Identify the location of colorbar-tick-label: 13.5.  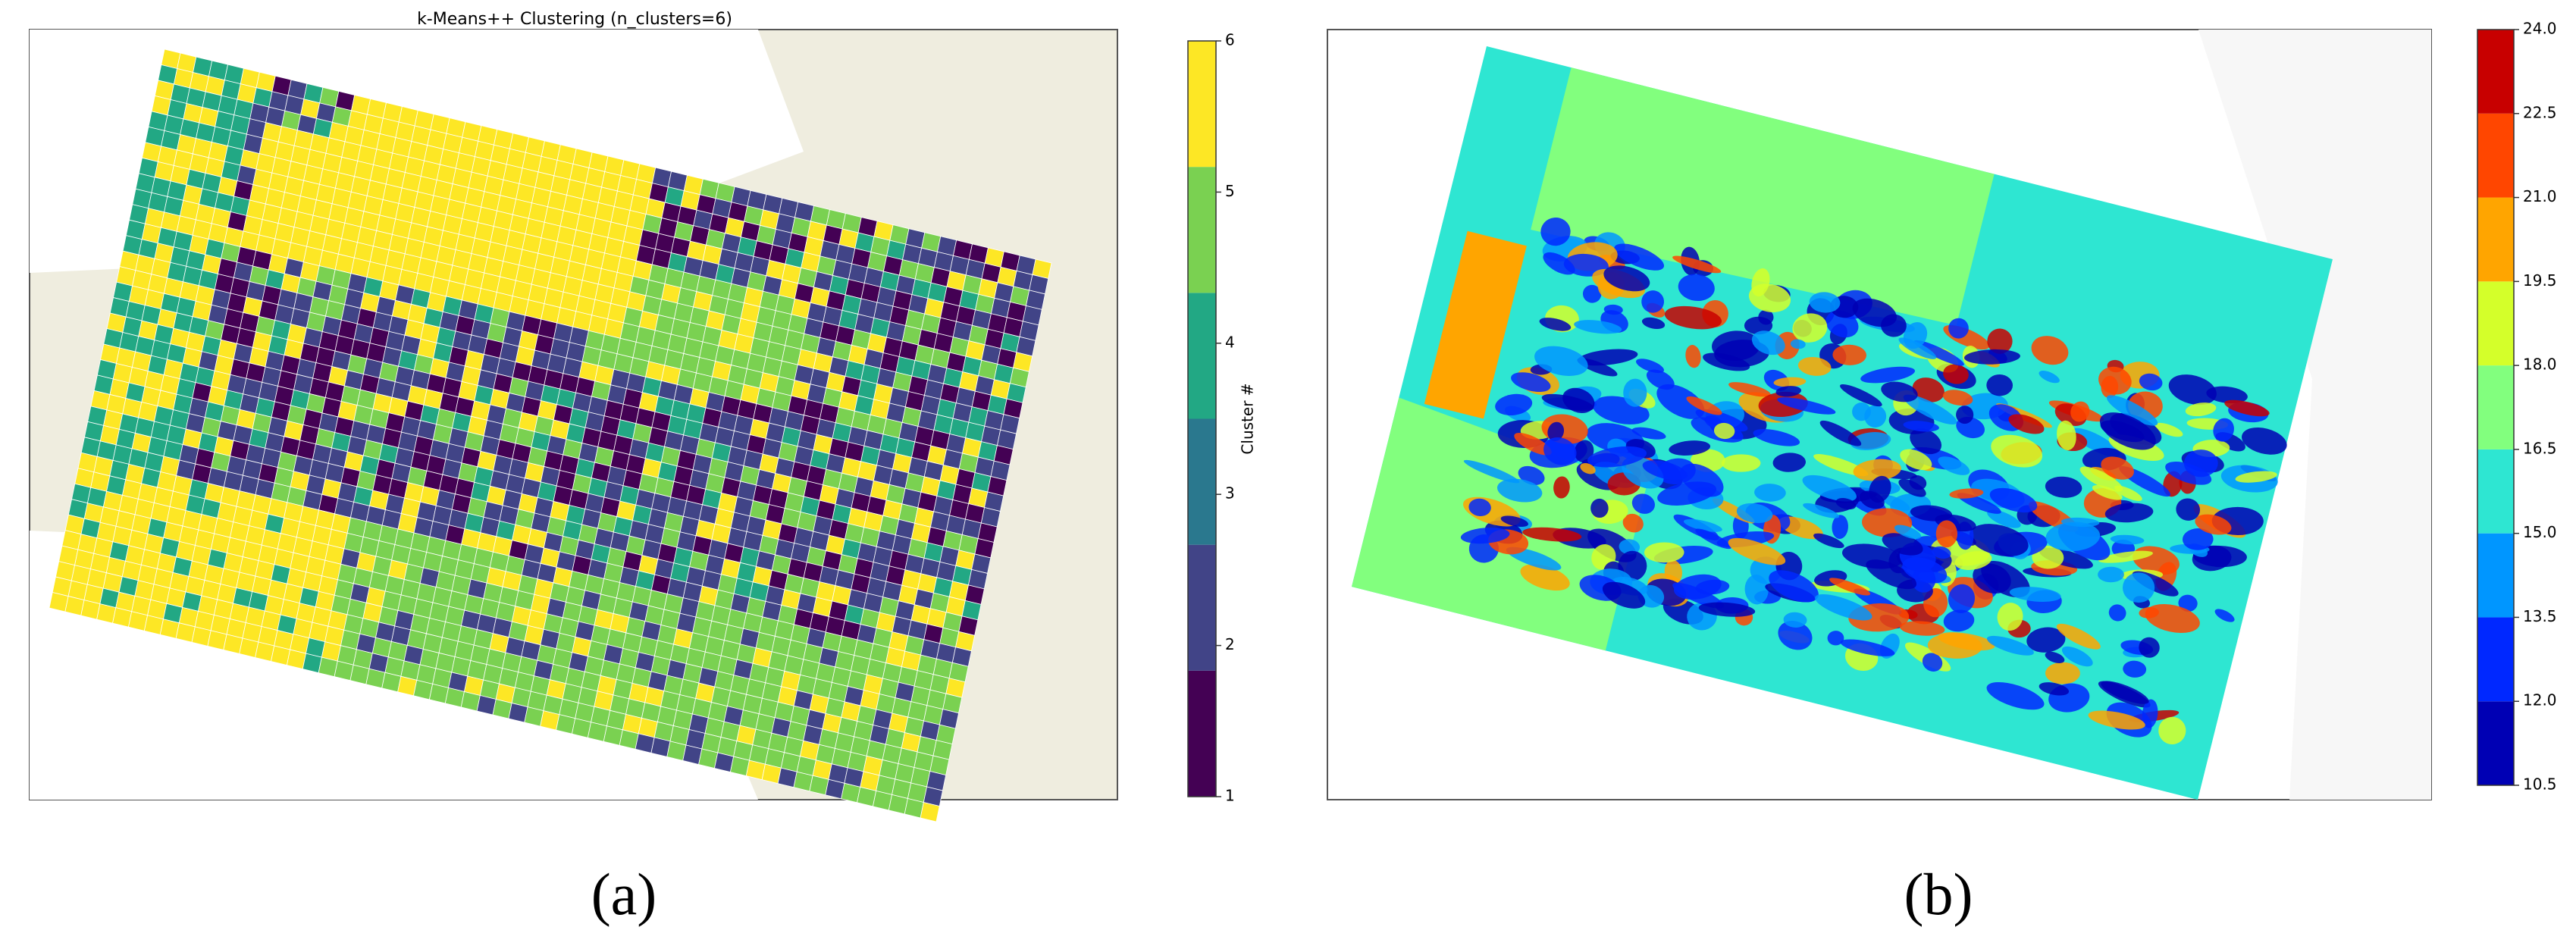
(2540, 616).